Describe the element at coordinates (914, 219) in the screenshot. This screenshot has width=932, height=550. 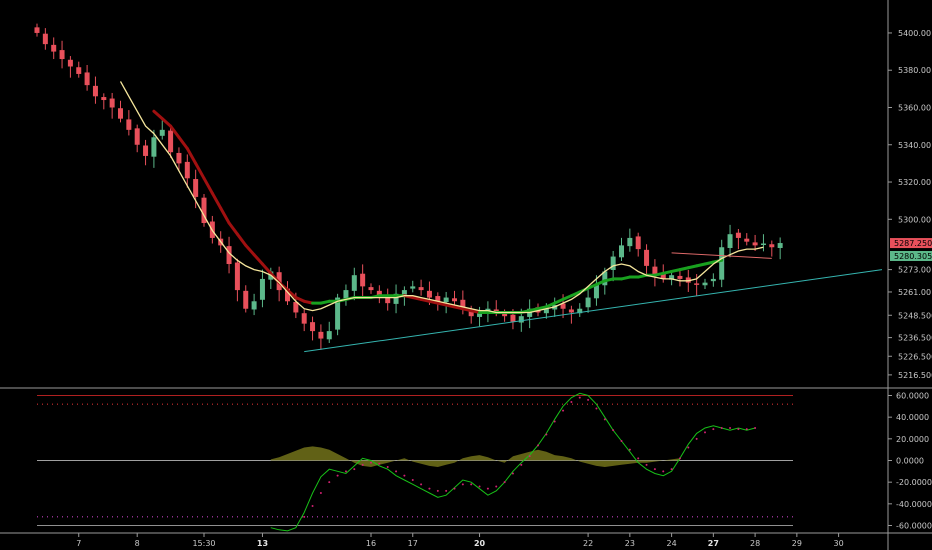
I see `price-tick-label: 5300.00` at that location.